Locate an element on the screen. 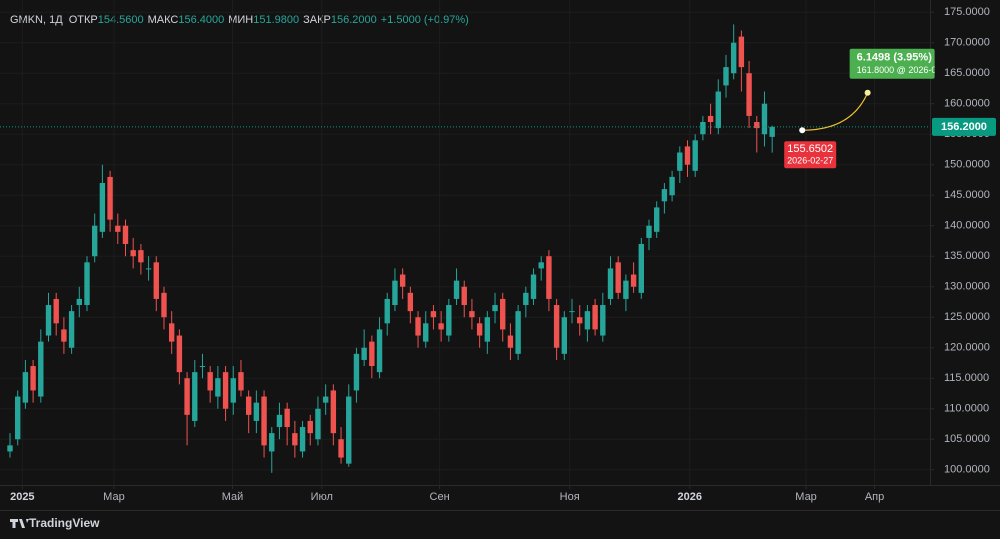 The height and width of the screenshot is (539, 1000). projection-target is located at coordinates (867, 92).